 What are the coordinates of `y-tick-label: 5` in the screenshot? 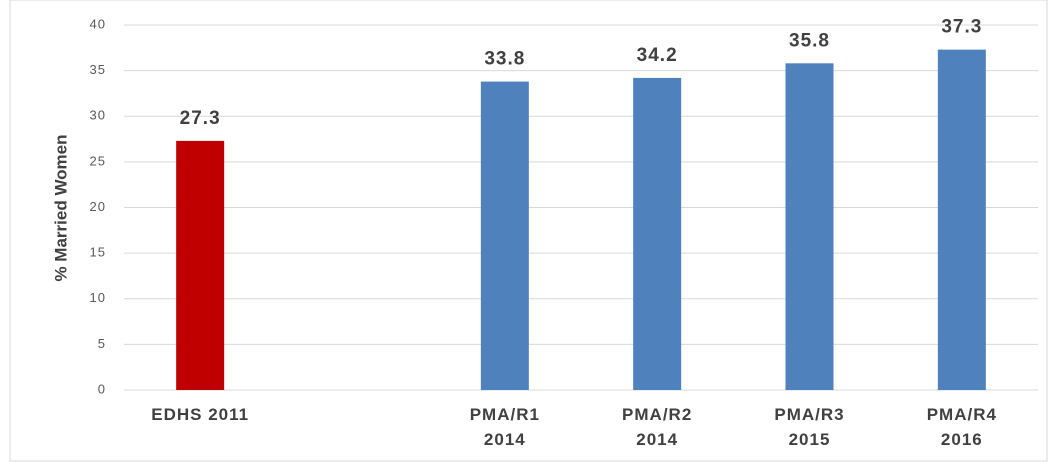 It's located at (102, 343).